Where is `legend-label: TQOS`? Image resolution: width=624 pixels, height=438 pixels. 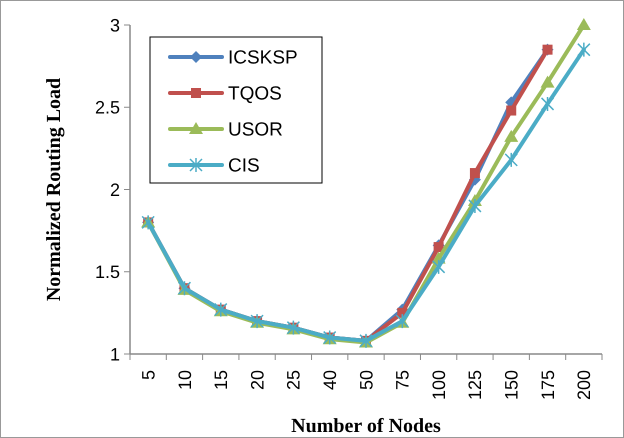 legend-label: TQOS is located at coordinates (255, 94).